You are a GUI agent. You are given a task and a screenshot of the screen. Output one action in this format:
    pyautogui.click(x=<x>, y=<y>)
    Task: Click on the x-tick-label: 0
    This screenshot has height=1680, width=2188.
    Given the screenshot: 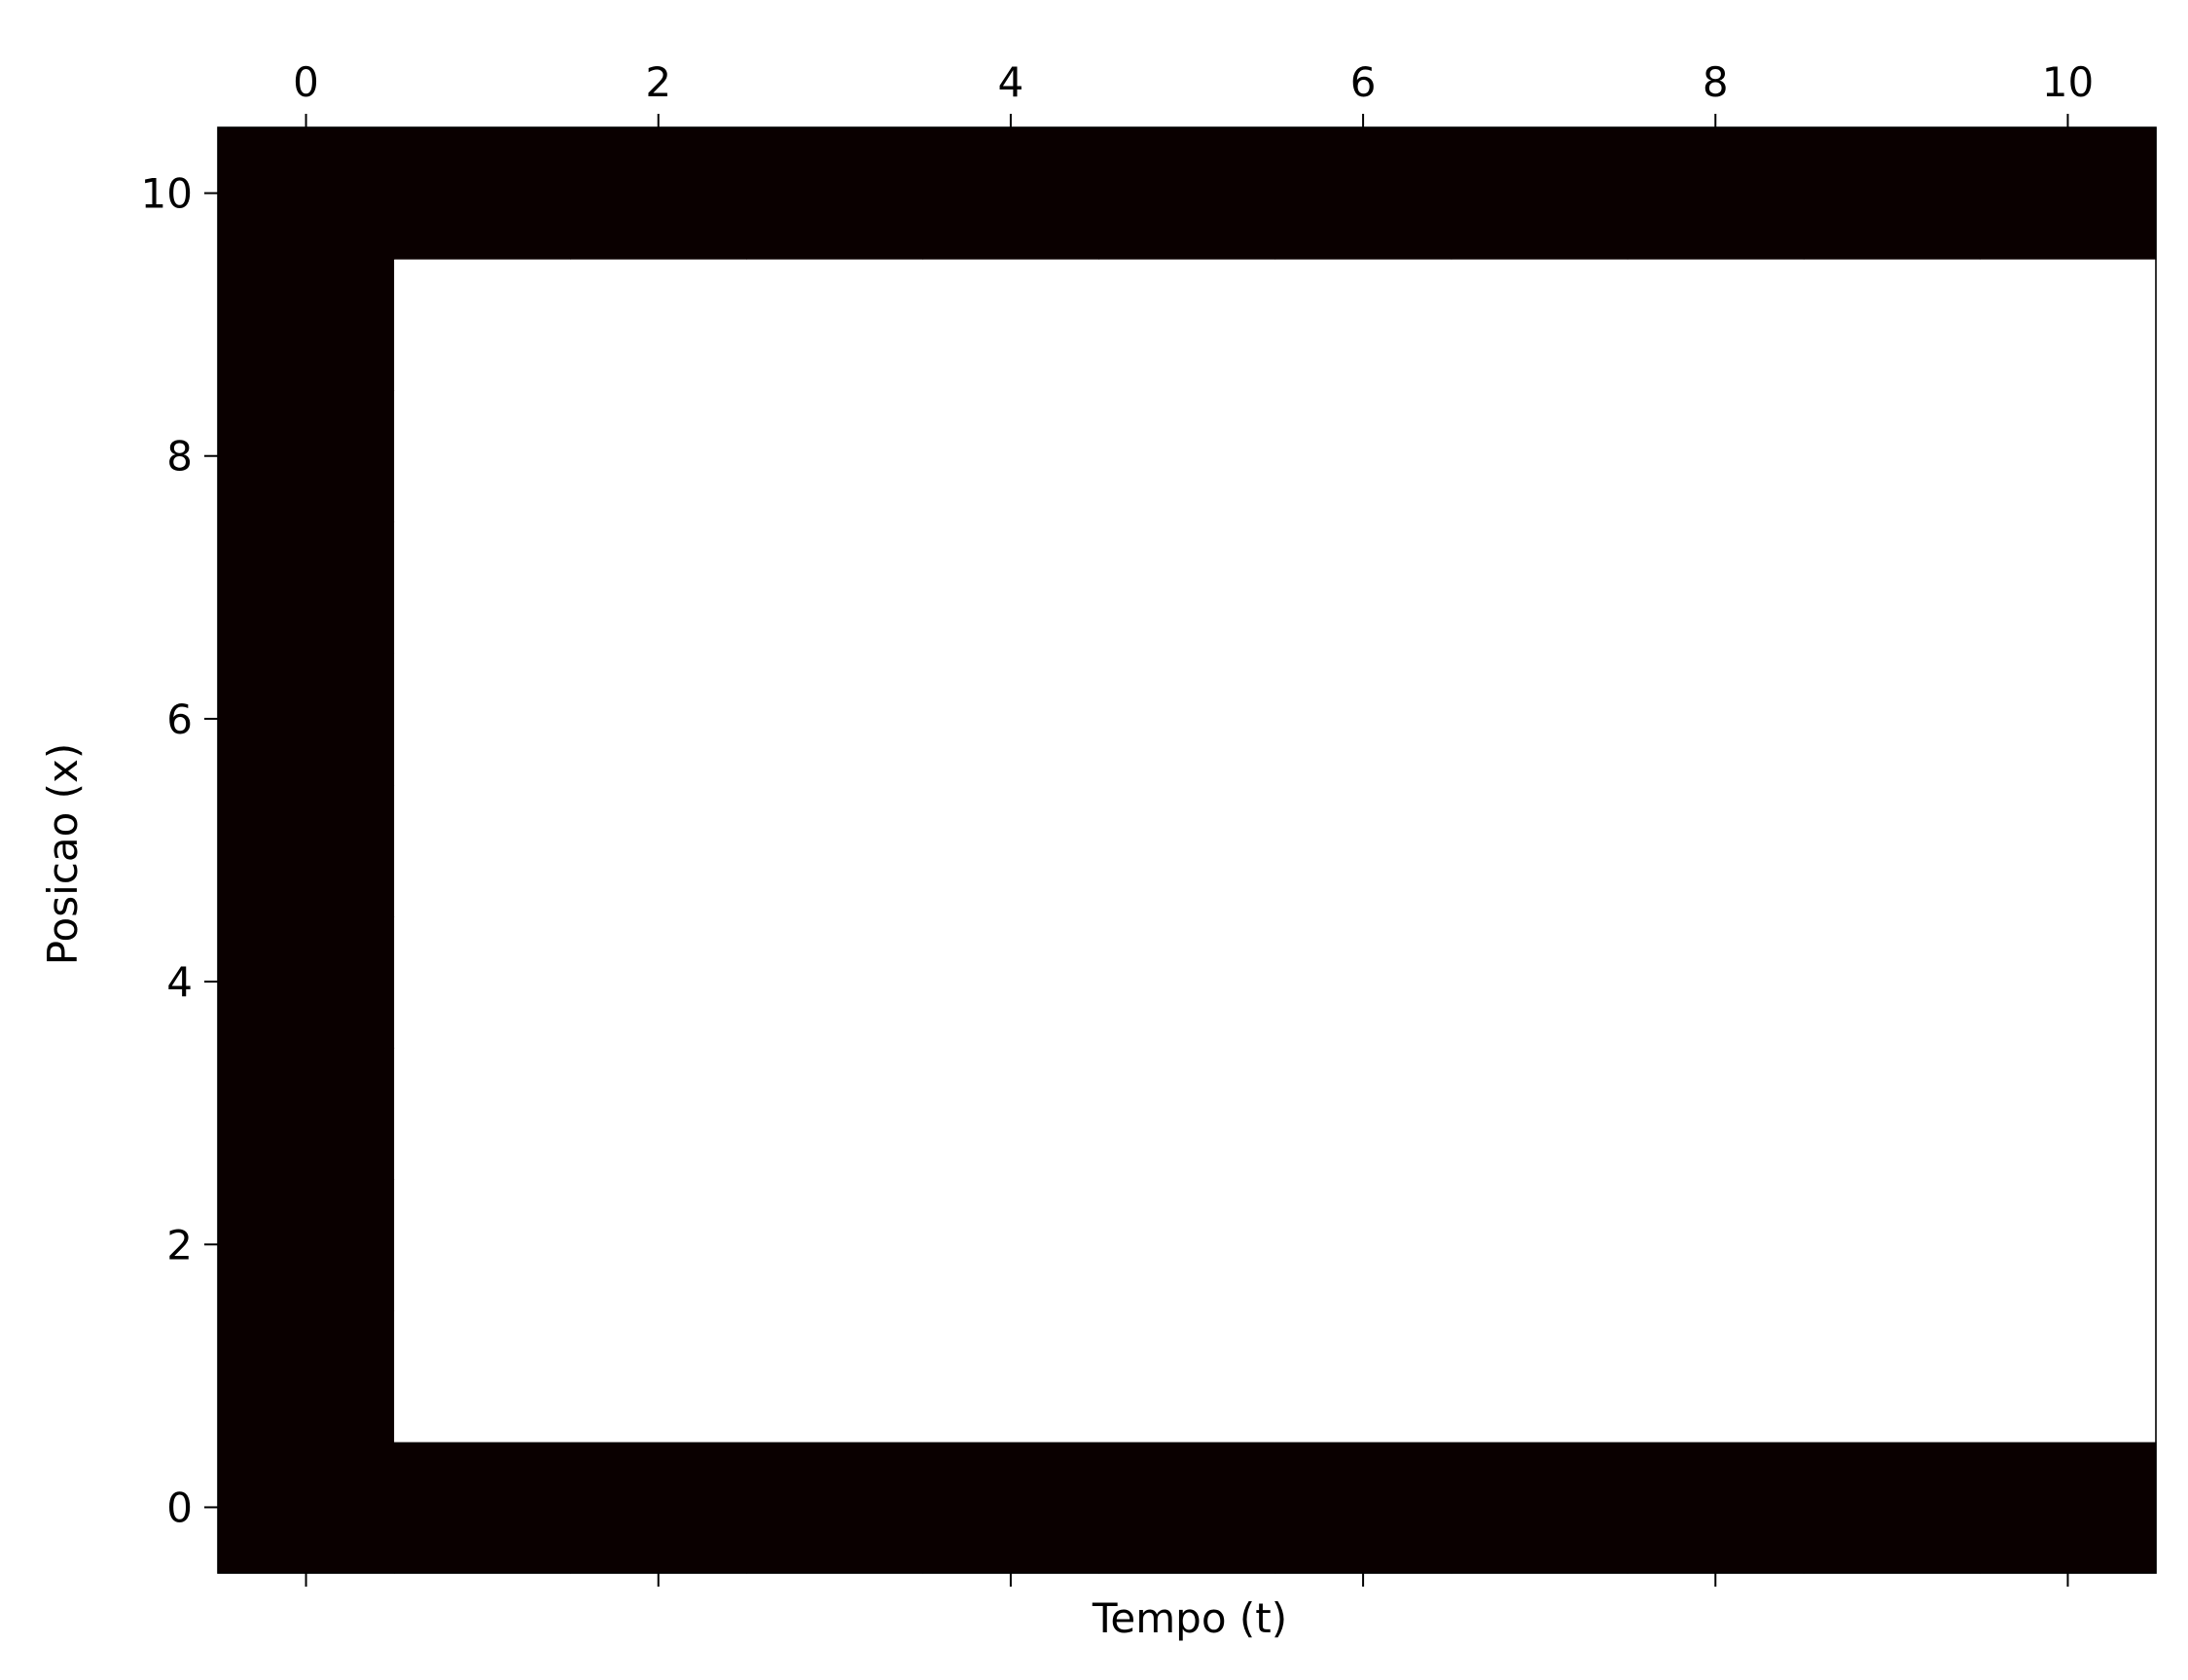 What is the action you would take?
    pyautogui.click(x=306, y=82)
    